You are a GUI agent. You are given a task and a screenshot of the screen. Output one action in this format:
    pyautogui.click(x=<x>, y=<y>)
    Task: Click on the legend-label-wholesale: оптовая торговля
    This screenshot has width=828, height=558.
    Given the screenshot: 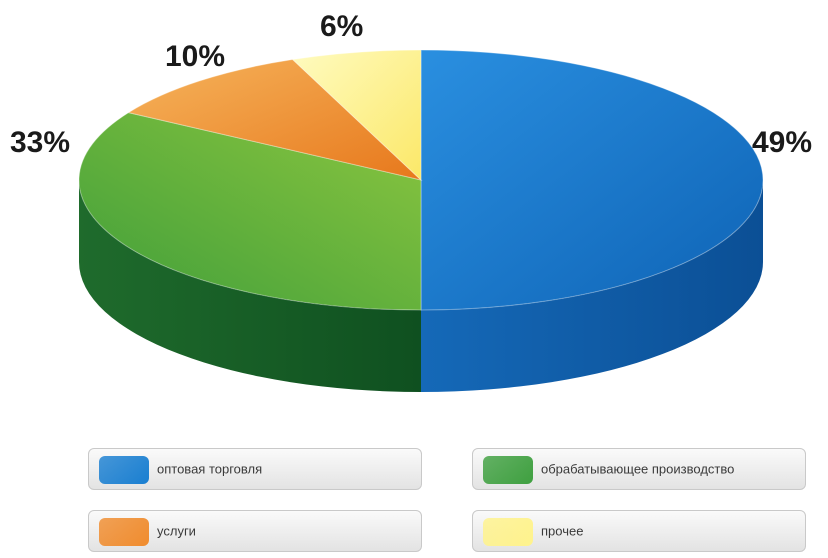 What is the action you would take?
    pyautogui.click(x=210, y=469)
    